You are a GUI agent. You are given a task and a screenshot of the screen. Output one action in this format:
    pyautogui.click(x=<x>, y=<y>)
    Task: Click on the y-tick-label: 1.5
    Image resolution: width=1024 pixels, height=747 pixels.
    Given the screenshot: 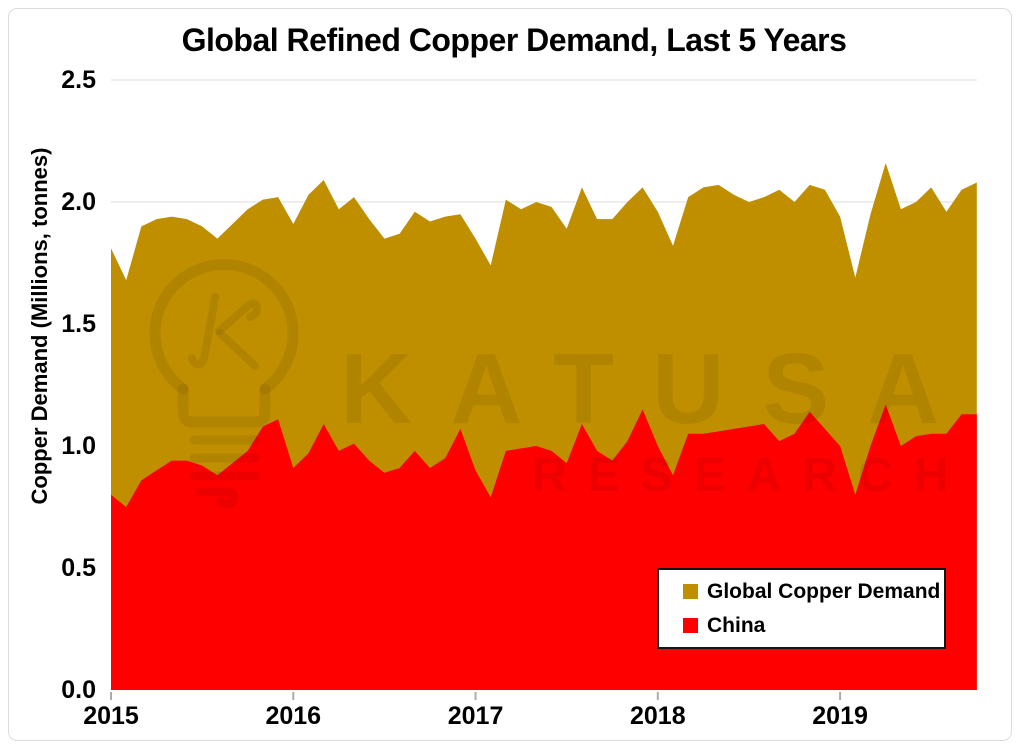 What is the action you would take?
    pyautogui.click(x=78, y=324)
    